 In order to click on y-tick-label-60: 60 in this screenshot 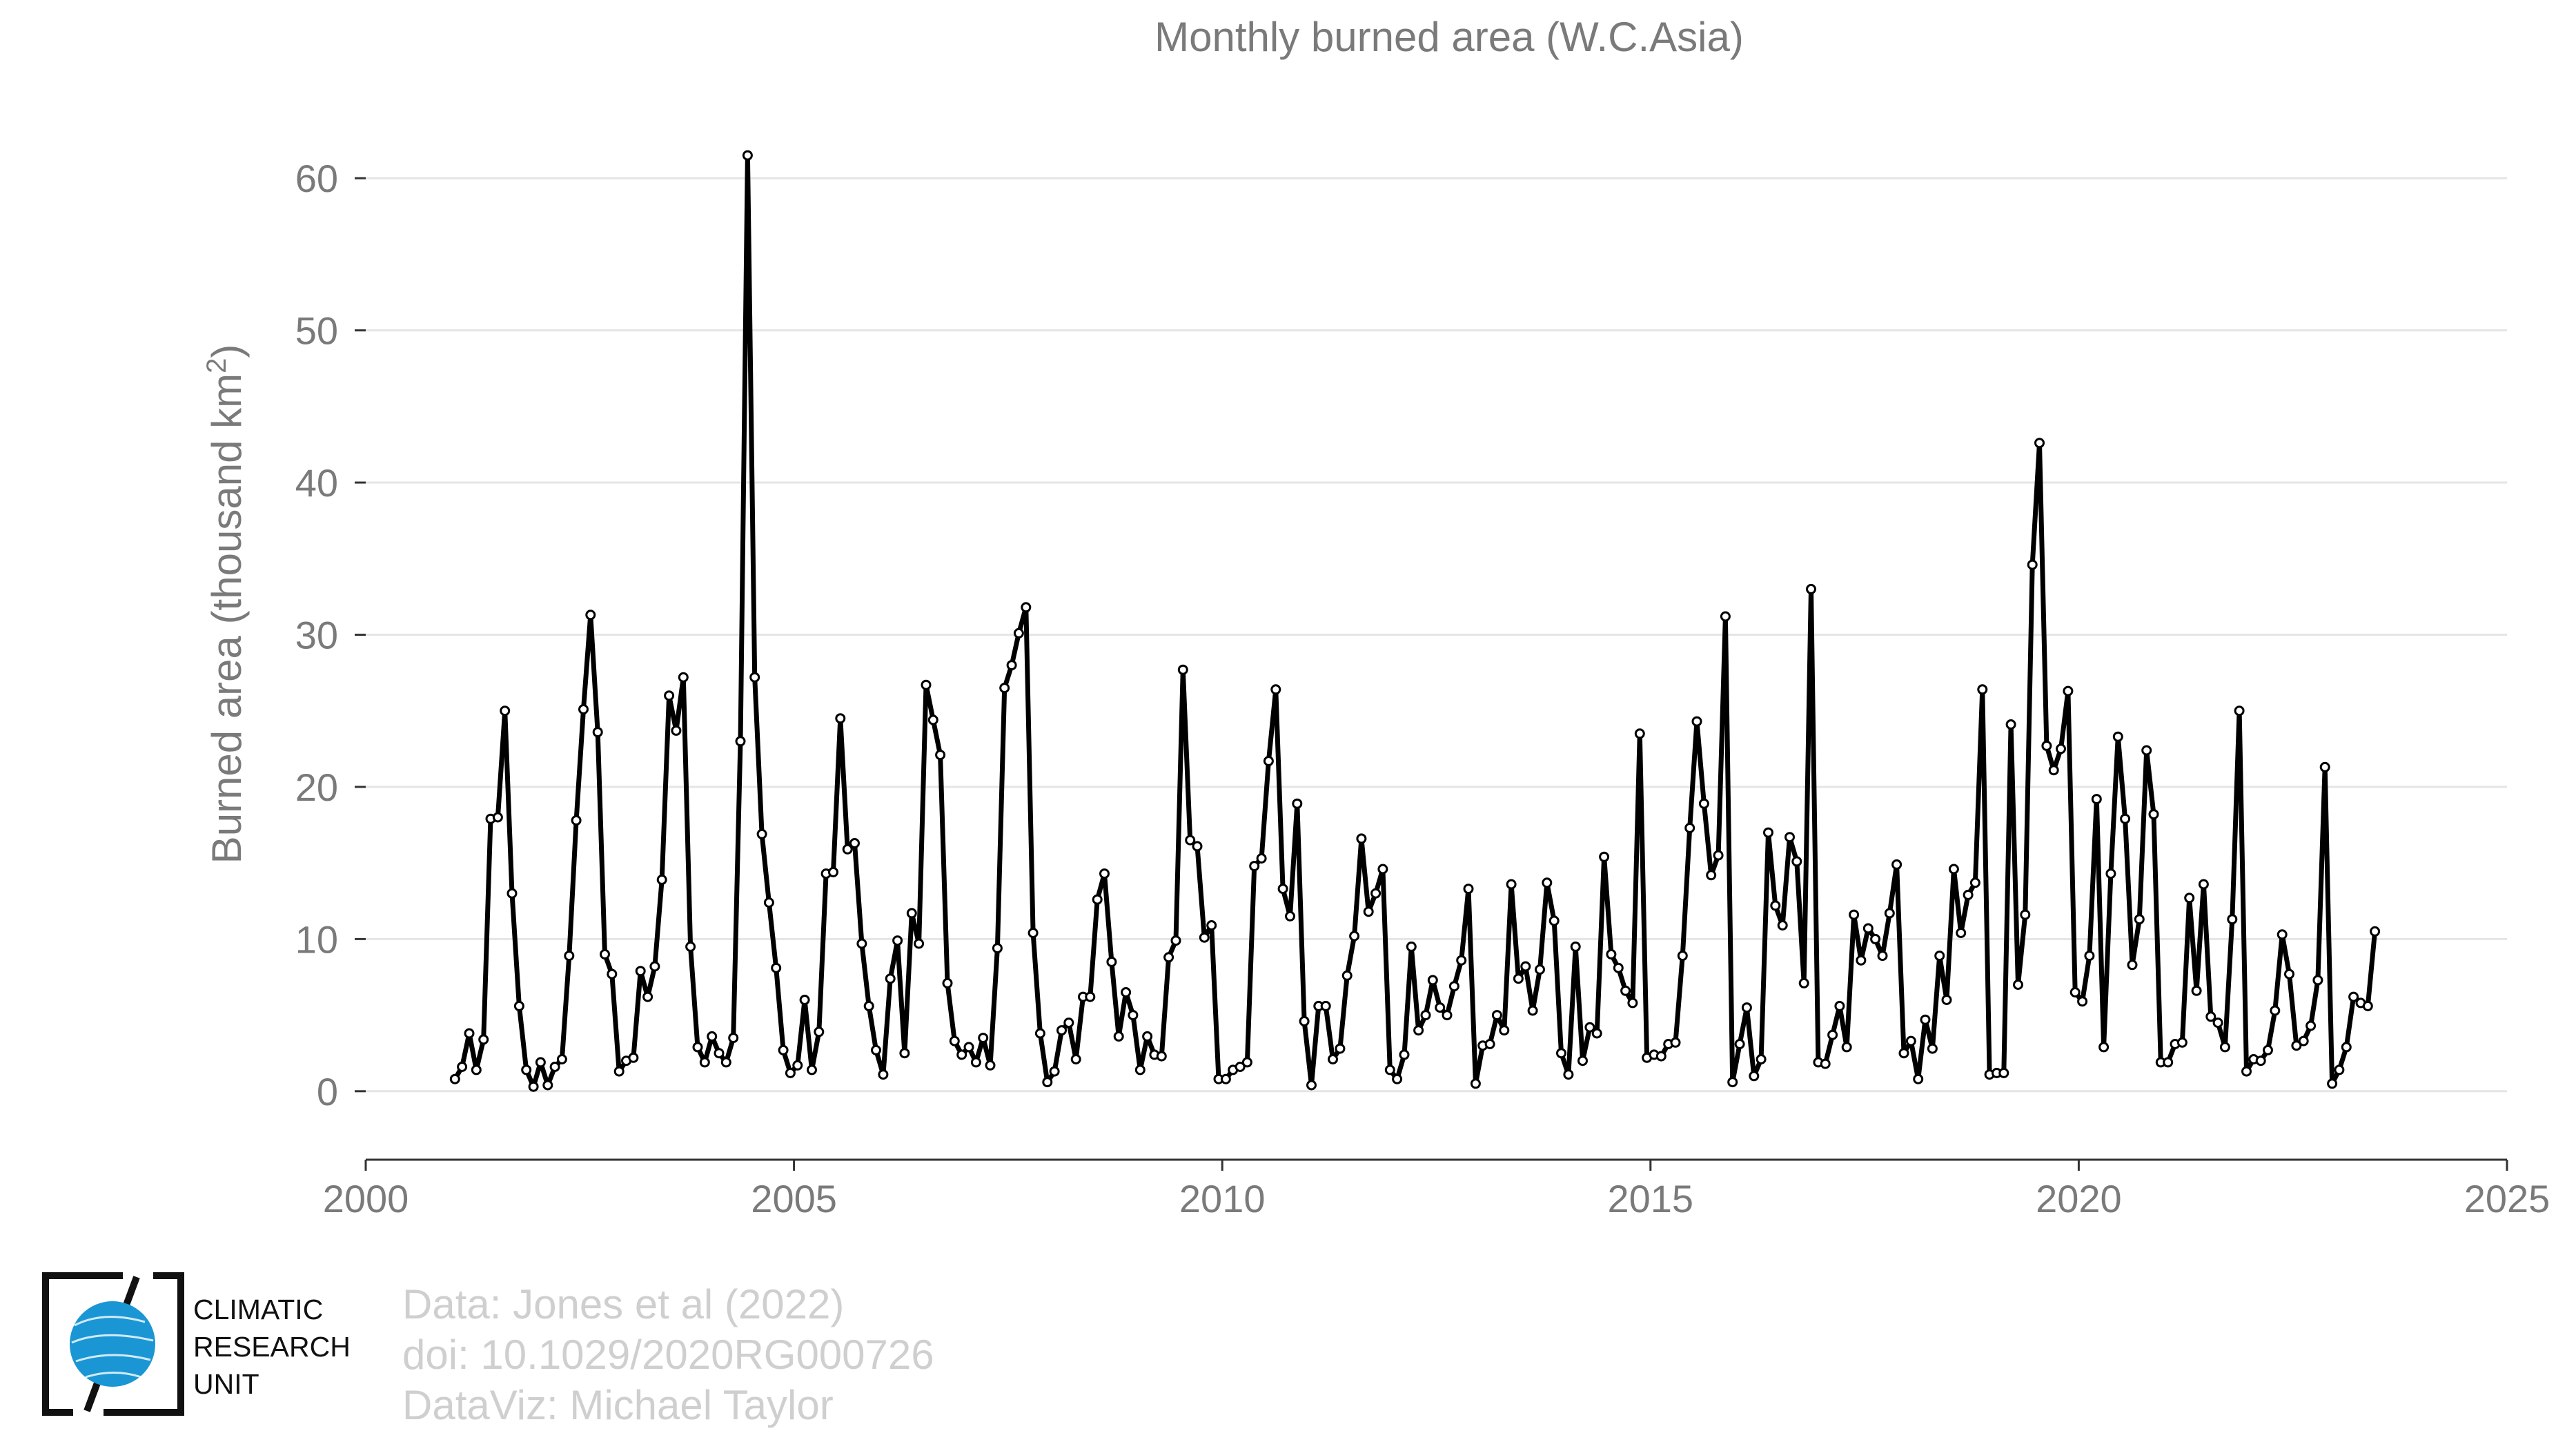, I will do `click(316, 179)`.